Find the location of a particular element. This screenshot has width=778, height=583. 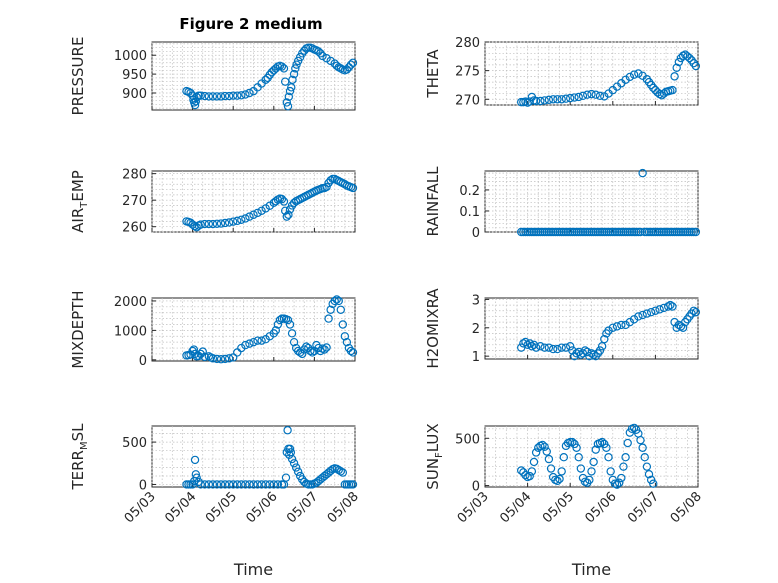

subplot-rainfall: 0 0.1 0.2 RAINFALL is located at coordinates (562, 203).